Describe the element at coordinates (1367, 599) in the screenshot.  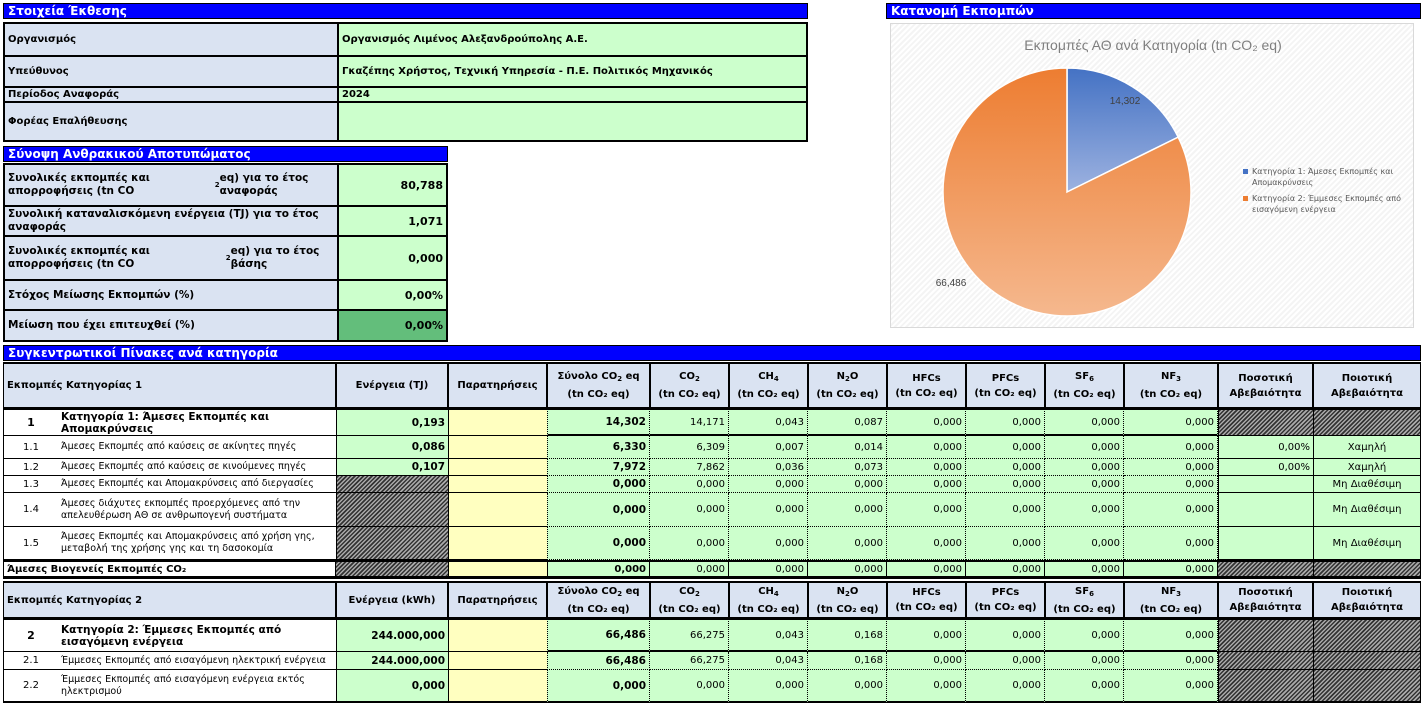
I see `cat2-qual-uncertainty-header: Ποιοτική Αβεβαιότητα` at that location.